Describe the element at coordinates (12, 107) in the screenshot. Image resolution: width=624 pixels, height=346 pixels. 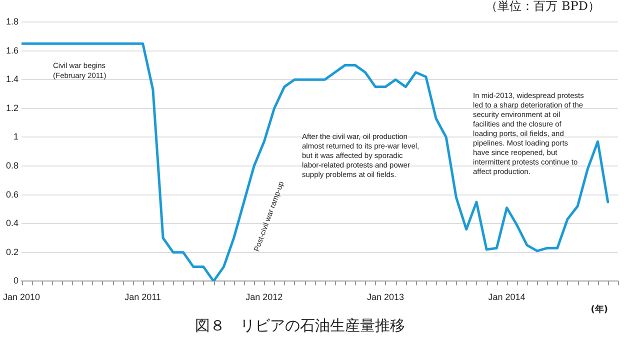
I see `y-tick-label: 1.2` at that location.